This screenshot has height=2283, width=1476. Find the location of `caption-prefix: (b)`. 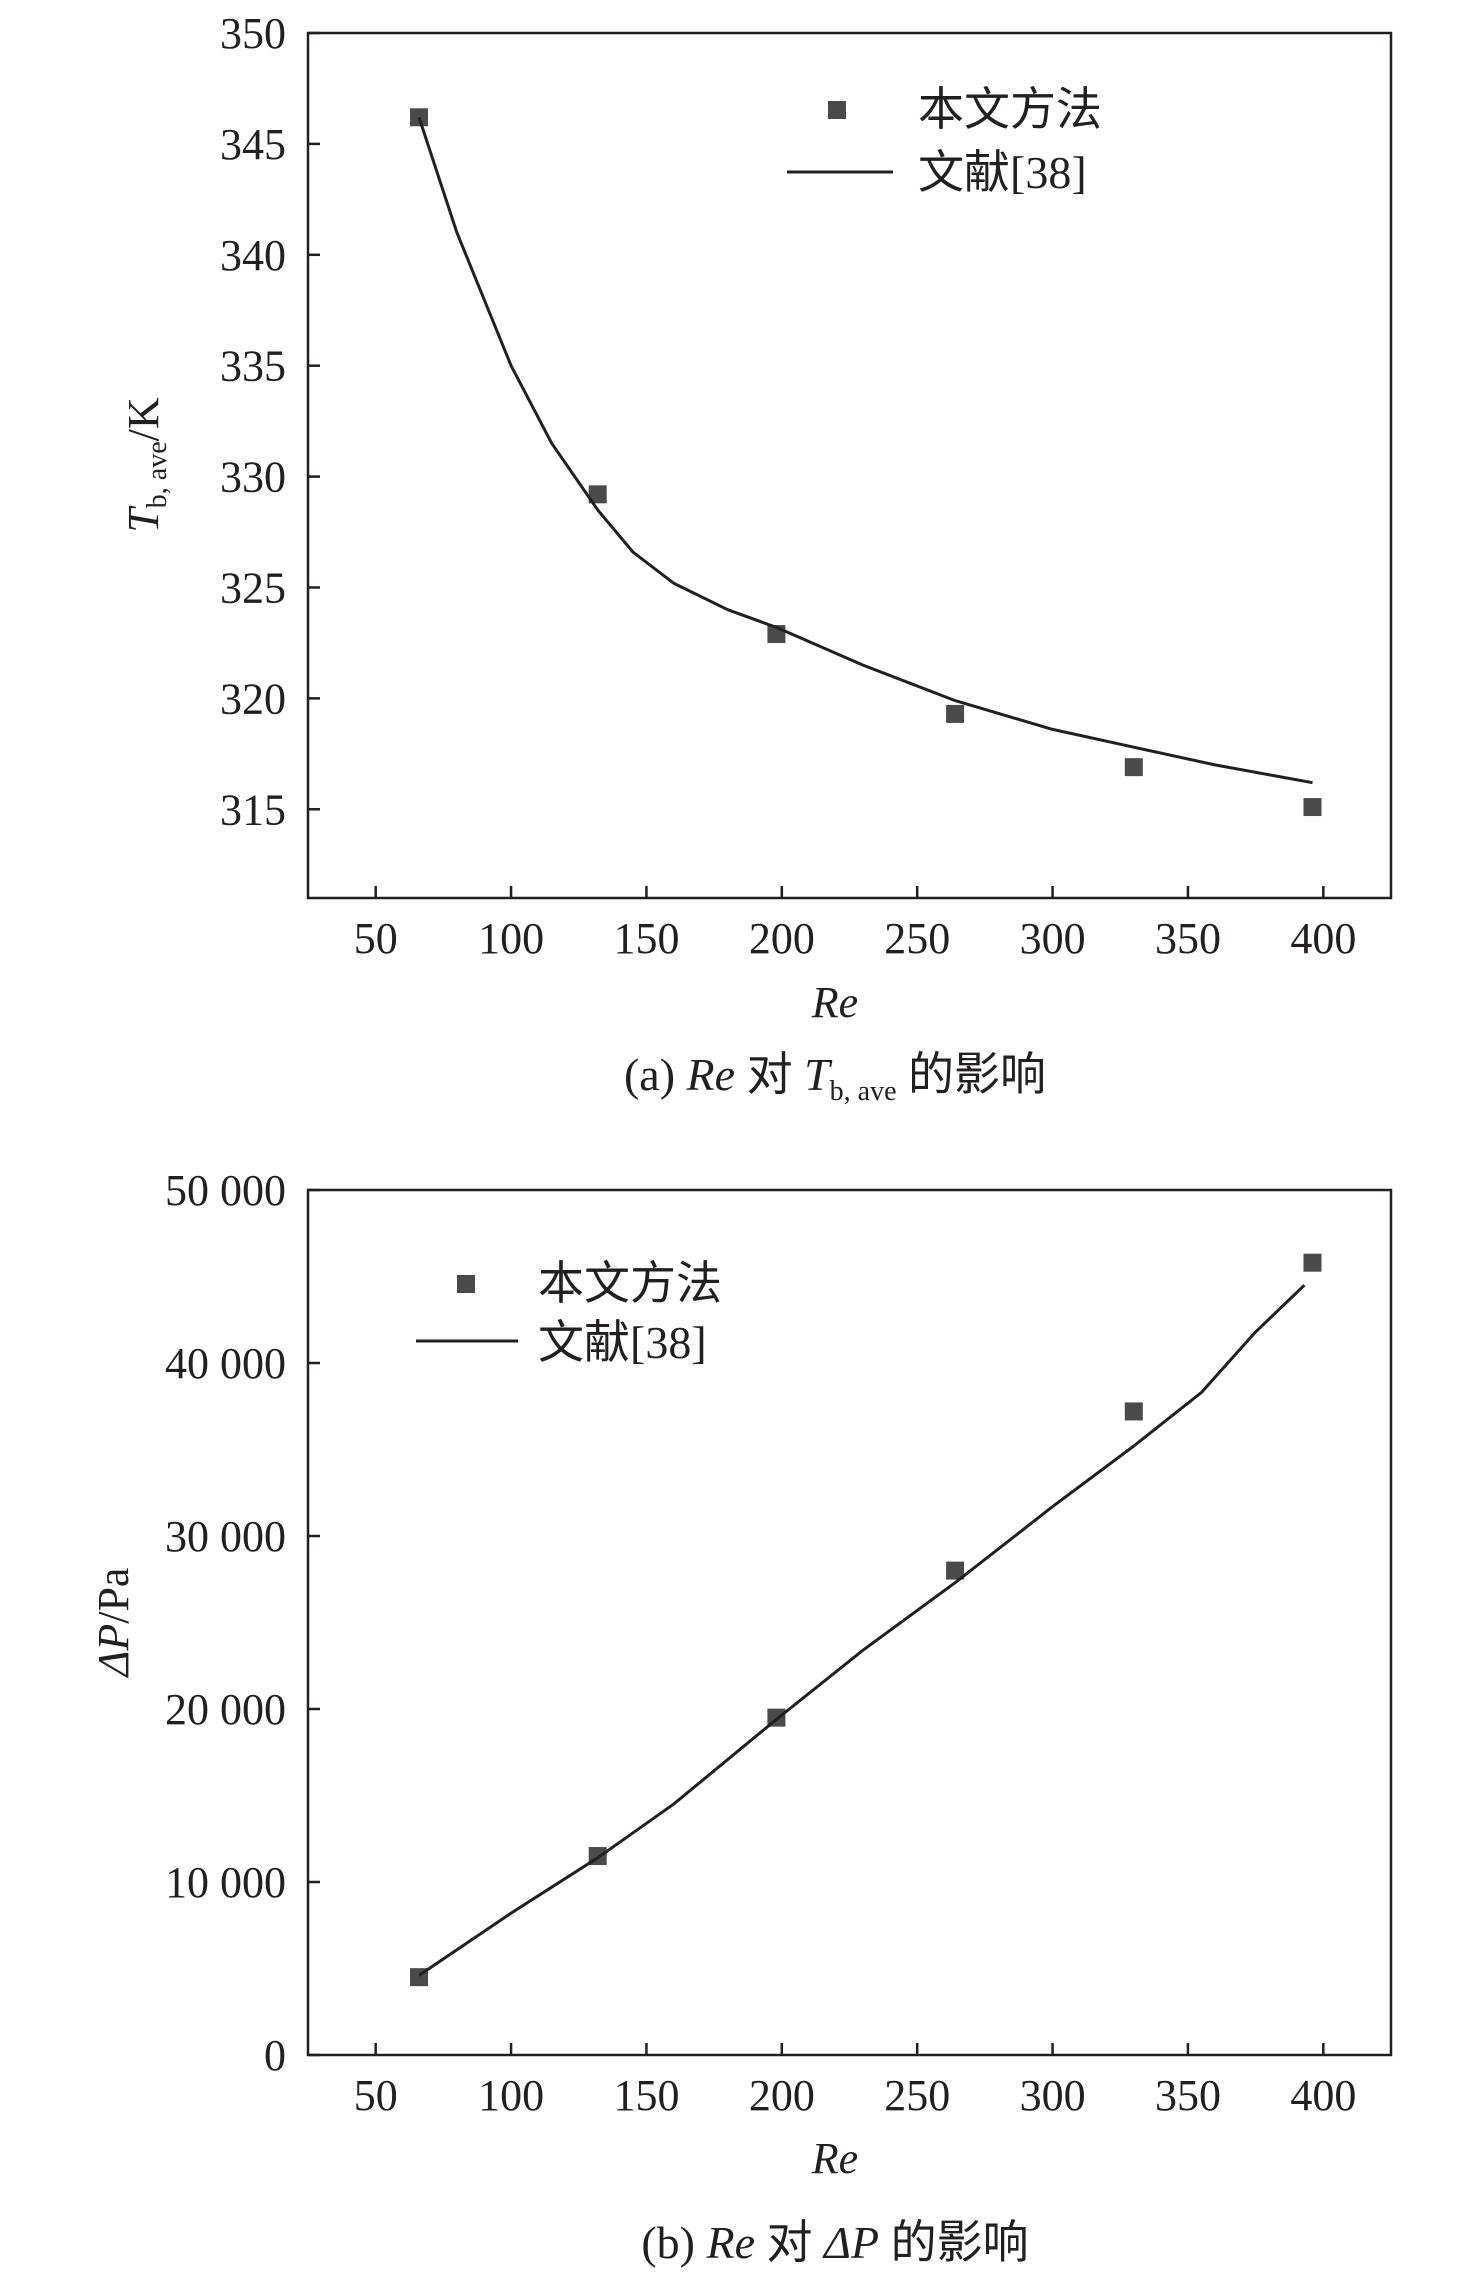

caption-prefix: (b) is located at coordinates (673, 2242).